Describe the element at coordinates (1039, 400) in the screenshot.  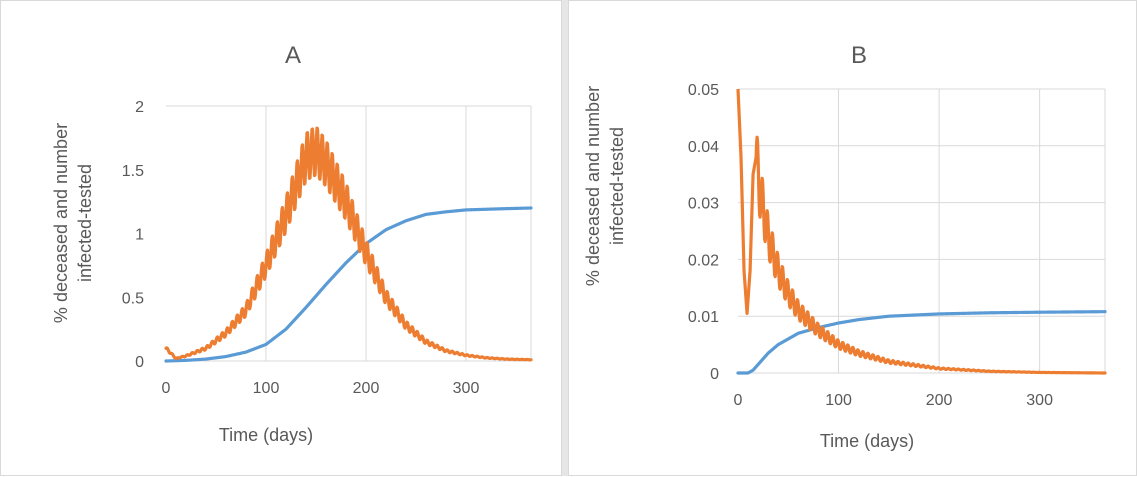
I see `chart-b-x-tick-label: 300` at that location.